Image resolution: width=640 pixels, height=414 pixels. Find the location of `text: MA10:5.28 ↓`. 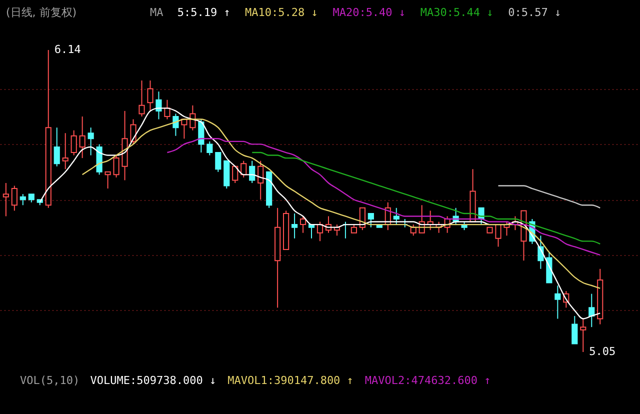

text: MA10:5.28 ↓ is located at coordinates (281, 12).